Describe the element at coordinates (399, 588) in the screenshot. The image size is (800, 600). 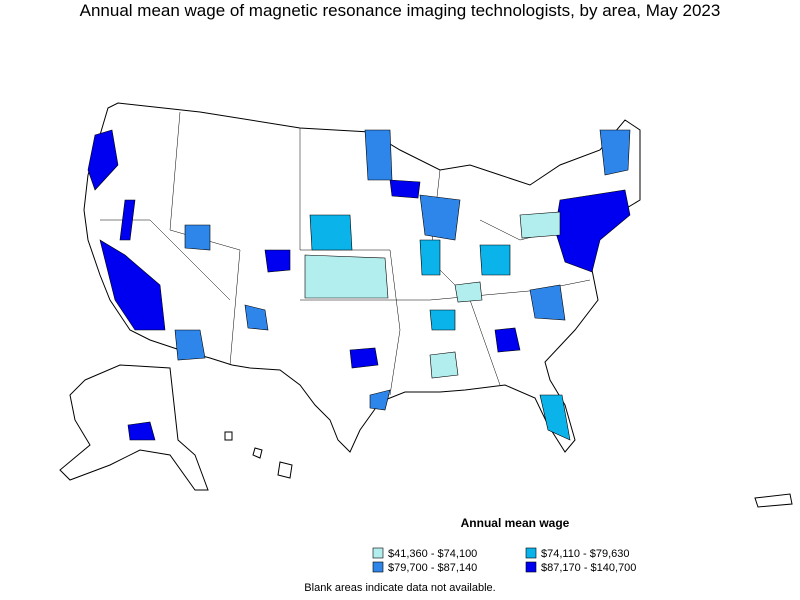
I see `footnote: Blank areas indicate data not available.` at that location.